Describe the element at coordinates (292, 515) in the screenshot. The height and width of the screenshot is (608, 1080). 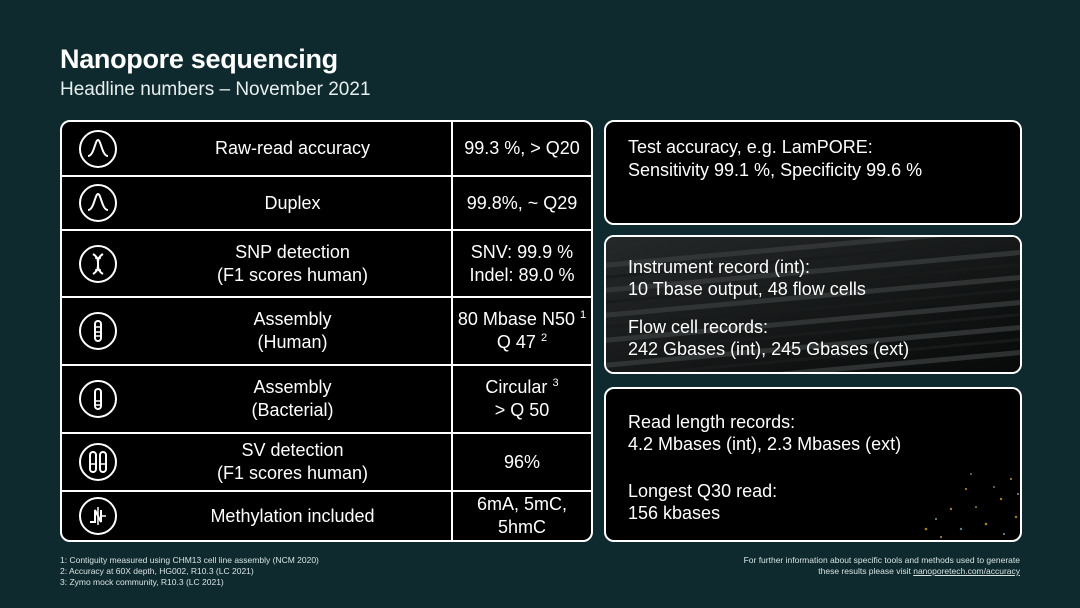
I see `metric-name: Methylation included` at that location.